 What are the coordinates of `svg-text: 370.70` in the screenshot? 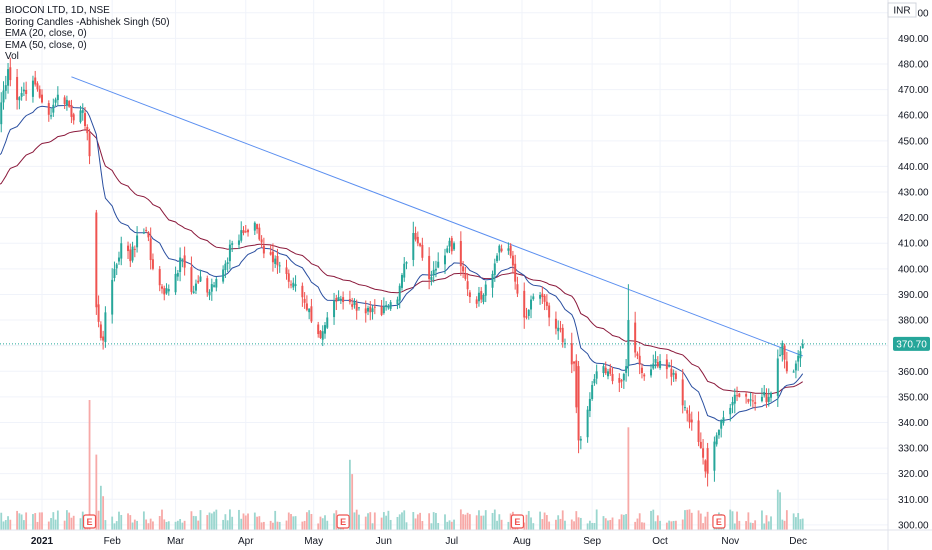 It's located at (911, 344).